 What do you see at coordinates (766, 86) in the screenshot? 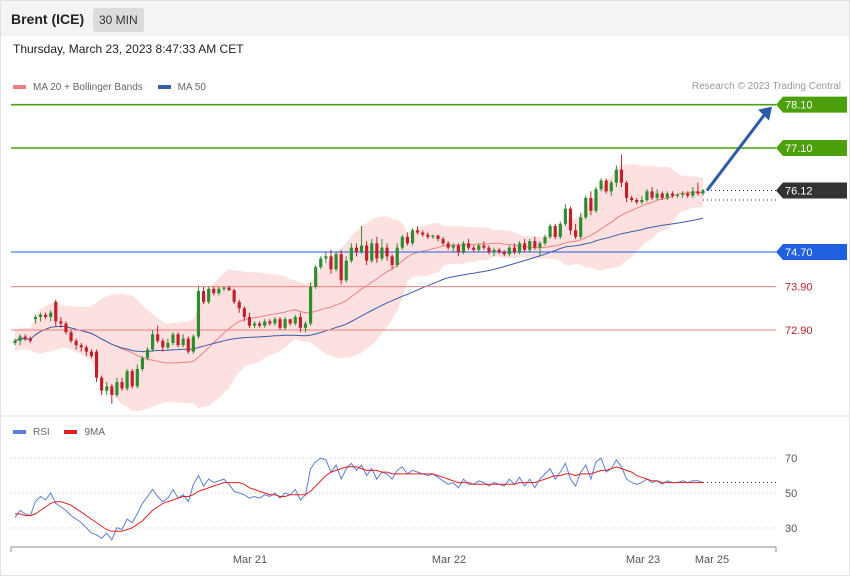
I see `chart-credit: Research © 2023 Trading Central` at bounding box center [766, 86].